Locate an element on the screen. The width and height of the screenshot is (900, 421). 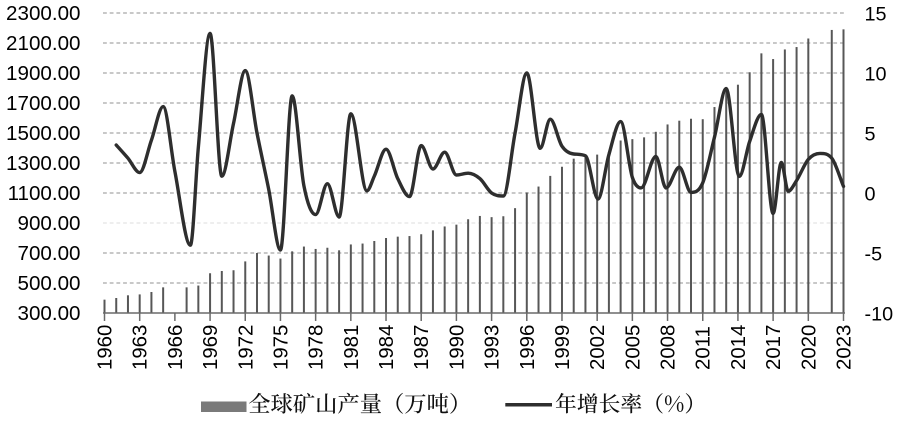
svg-text: 1972 is located at coordinates (246, 347).